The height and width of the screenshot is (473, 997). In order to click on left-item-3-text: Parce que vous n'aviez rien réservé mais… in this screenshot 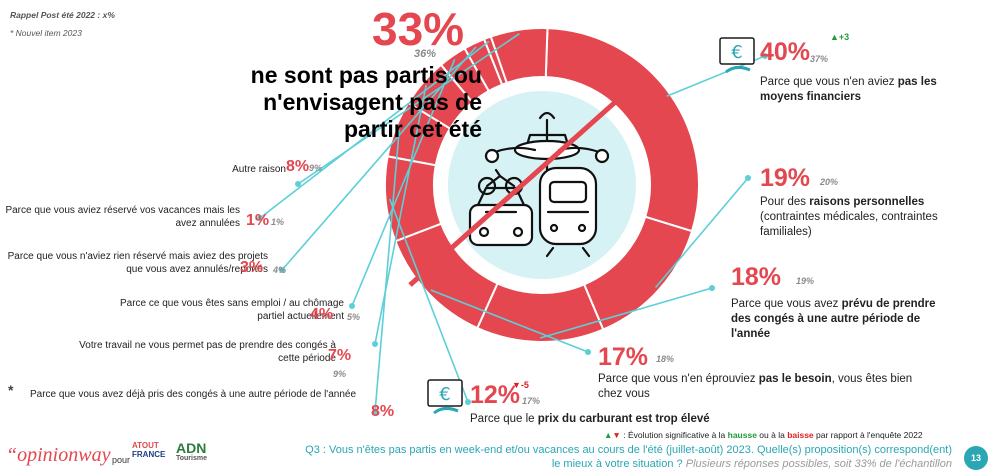, I will do `click(137, 263)`.